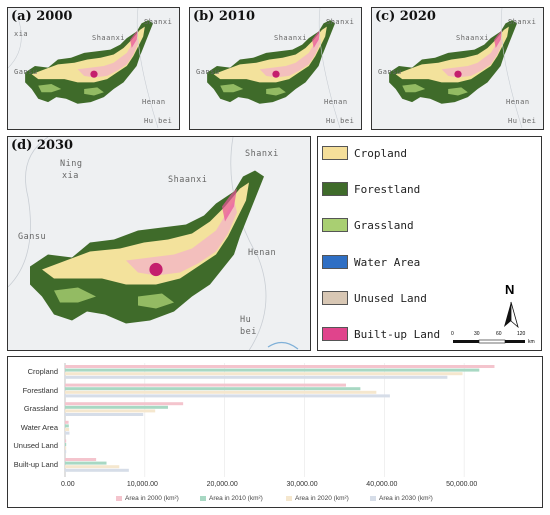 The image size is (550, 515). I want to click on legend-item-forestland: Forestland, so click(371, 189).